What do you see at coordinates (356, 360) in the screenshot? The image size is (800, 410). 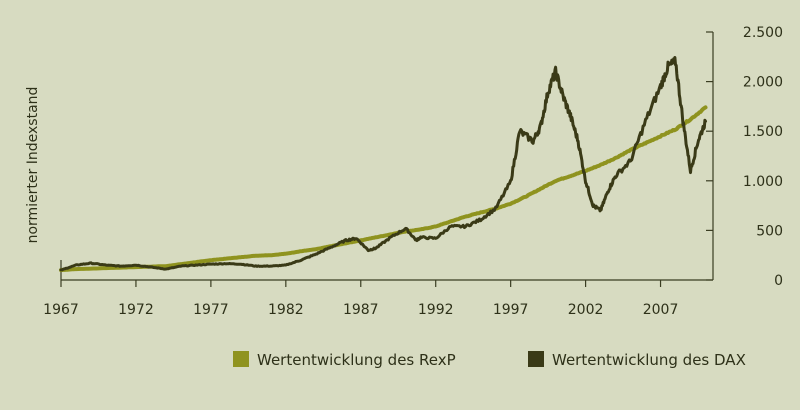 I see `legend-label-rexp: Wertentwicklung des RexP` at bounding box center [356, 360].